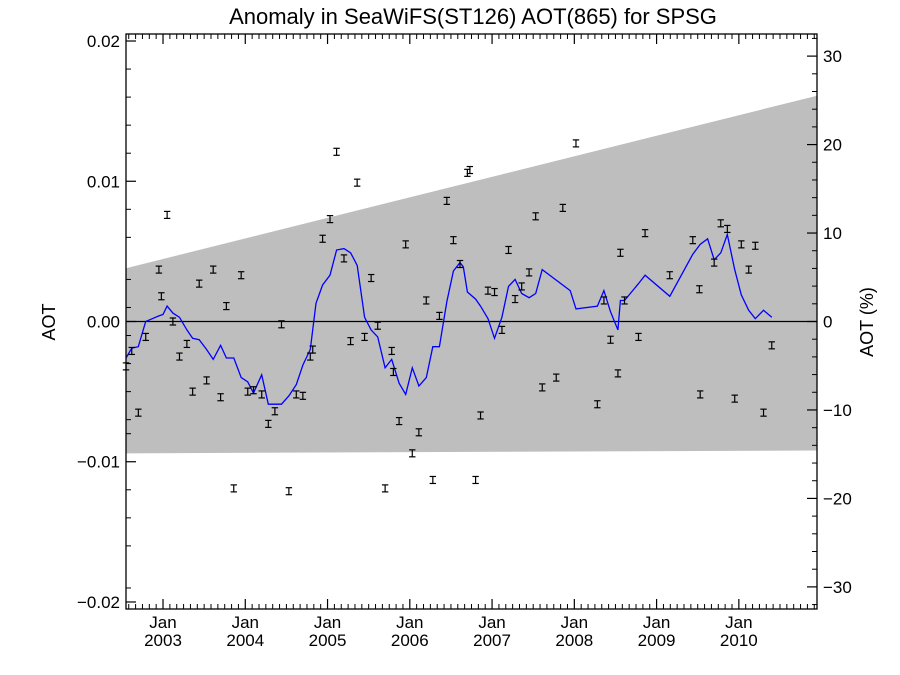 The height and width of the screenshot is (675, 900). Describe the element at coordinates (837, 587) in the screenshot. I see `y-tick-label-right: −30` at that location.